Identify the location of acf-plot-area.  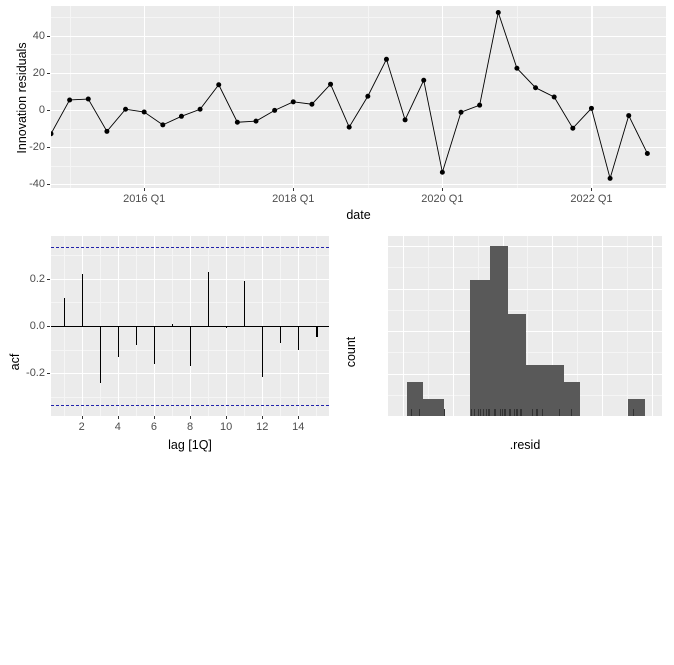
(190, 326).